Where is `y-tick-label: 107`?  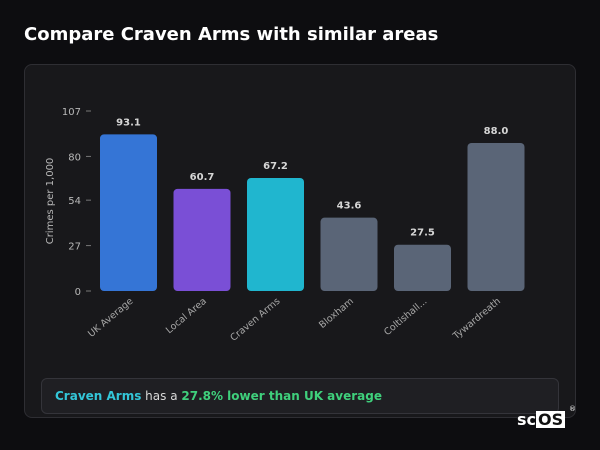 y-tick-label: 107 is located at coordinates (71, 112).